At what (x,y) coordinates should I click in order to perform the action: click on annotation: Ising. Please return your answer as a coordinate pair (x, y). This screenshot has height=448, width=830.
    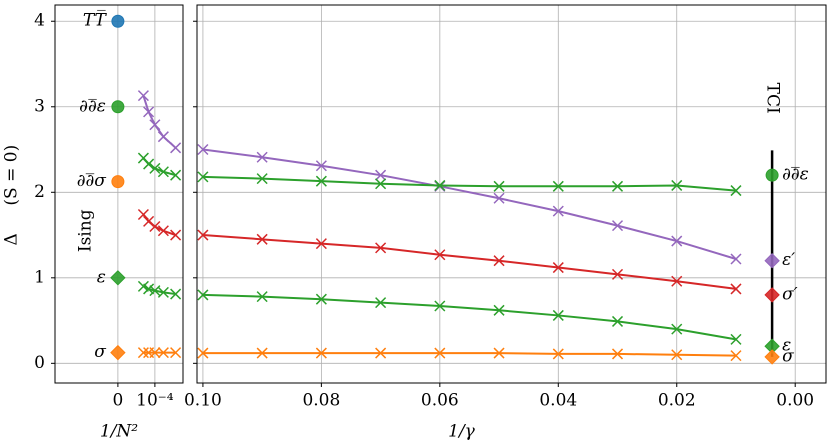
    Looking at the image, I should click on (86, 230).